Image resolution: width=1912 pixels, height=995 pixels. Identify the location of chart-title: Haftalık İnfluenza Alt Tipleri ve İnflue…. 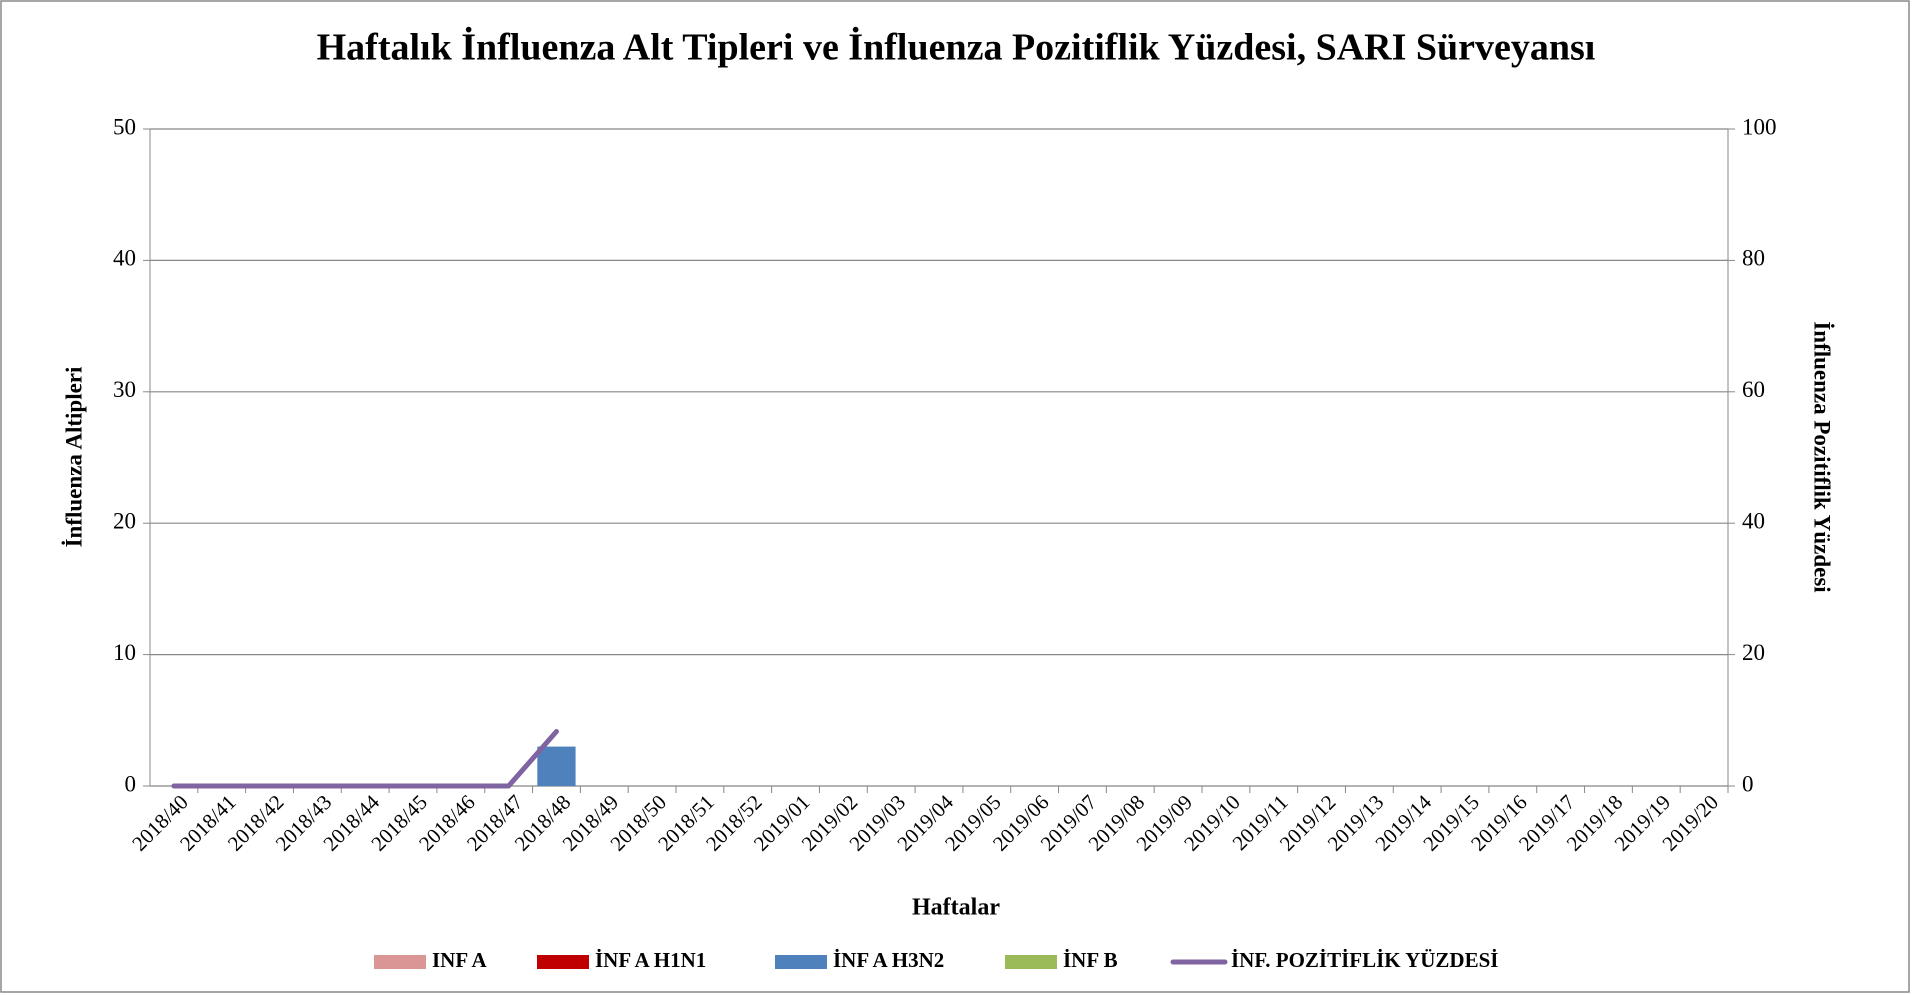
(956, 48).